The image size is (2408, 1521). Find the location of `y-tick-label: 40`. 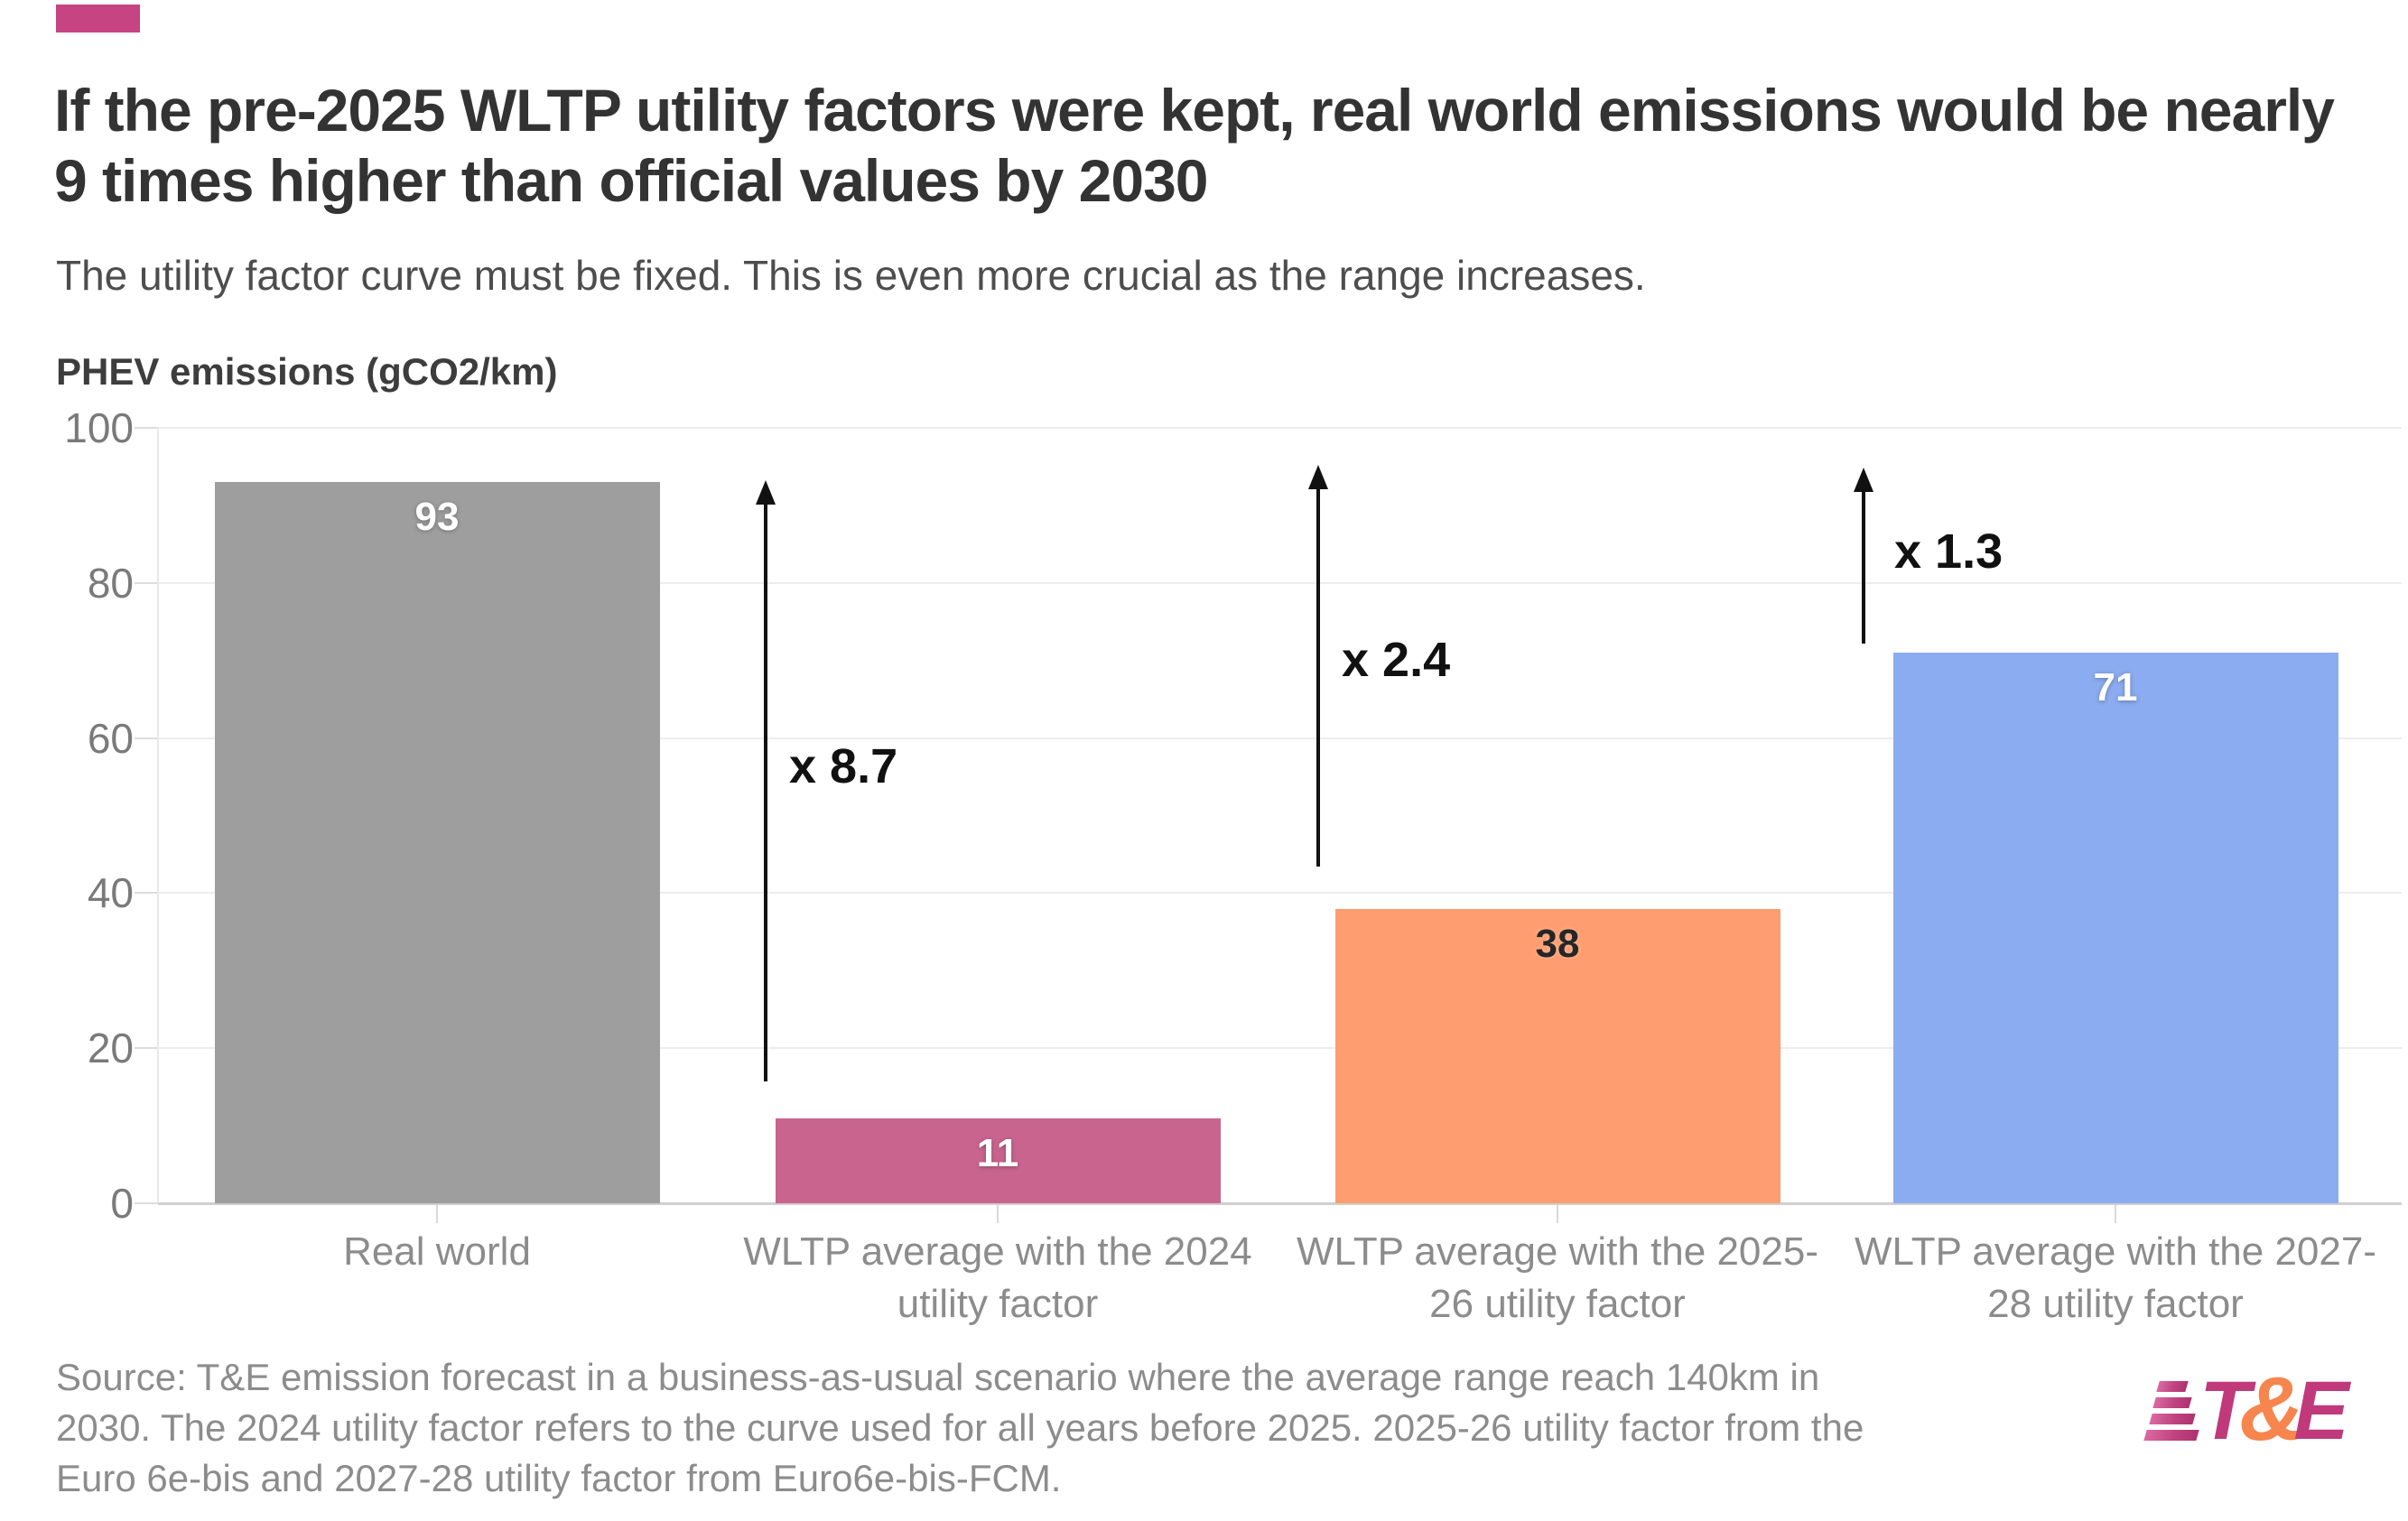

y-tick-label: 40 is located at coordinates (110, 893).